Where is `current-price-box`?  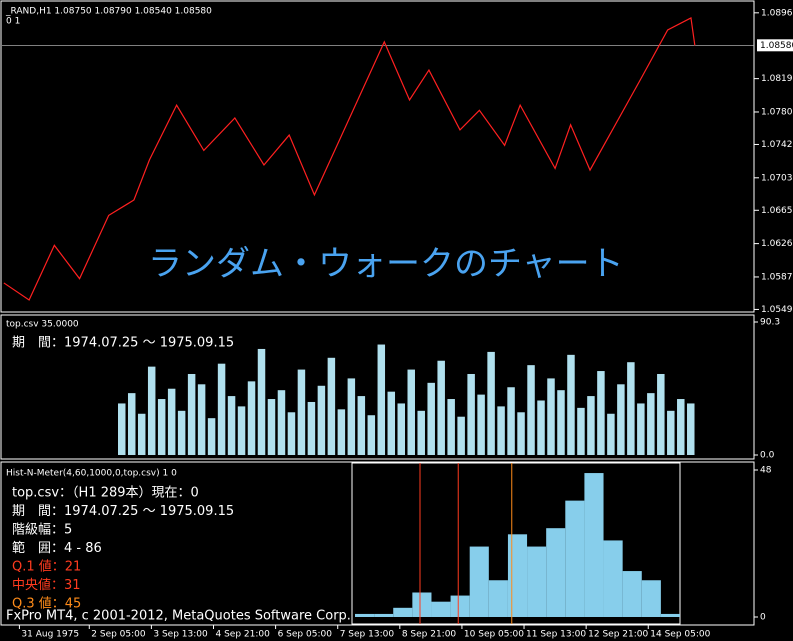 current-price-box is located at coordinates (775, 45).